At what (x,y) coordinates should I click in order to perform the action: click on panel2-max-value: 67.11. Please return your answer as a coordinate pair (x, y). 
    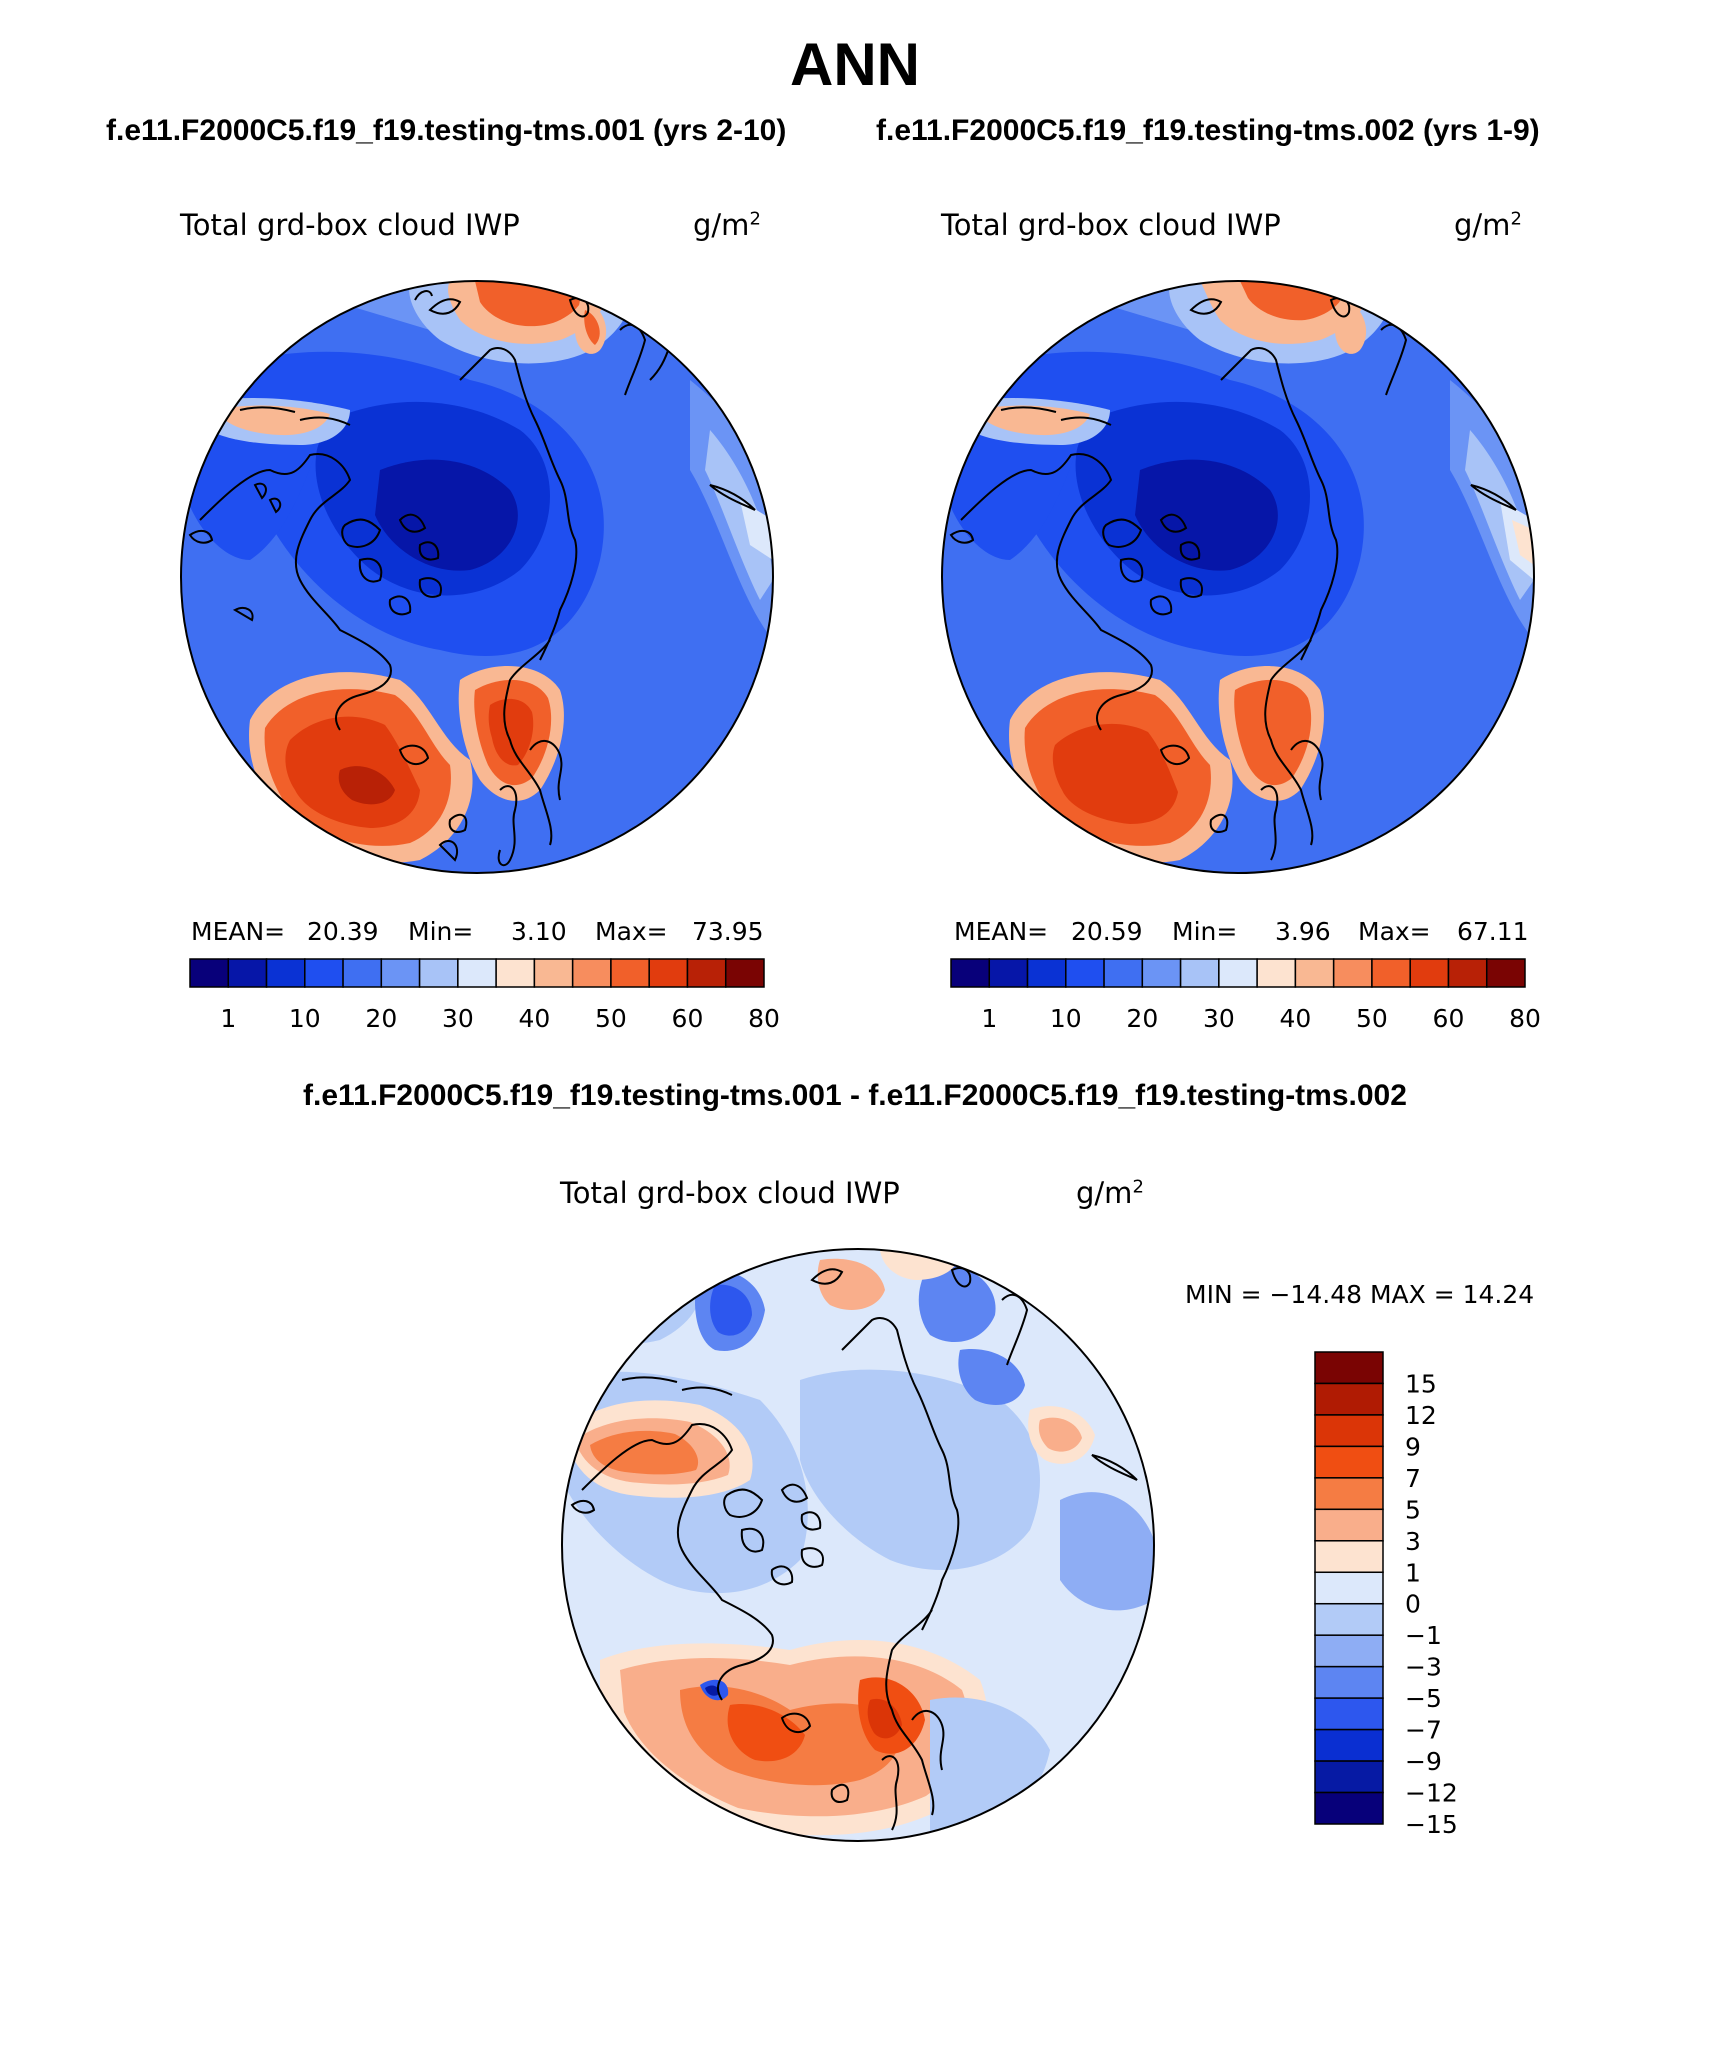
    Looking at the image, I should click on (1493, 931).